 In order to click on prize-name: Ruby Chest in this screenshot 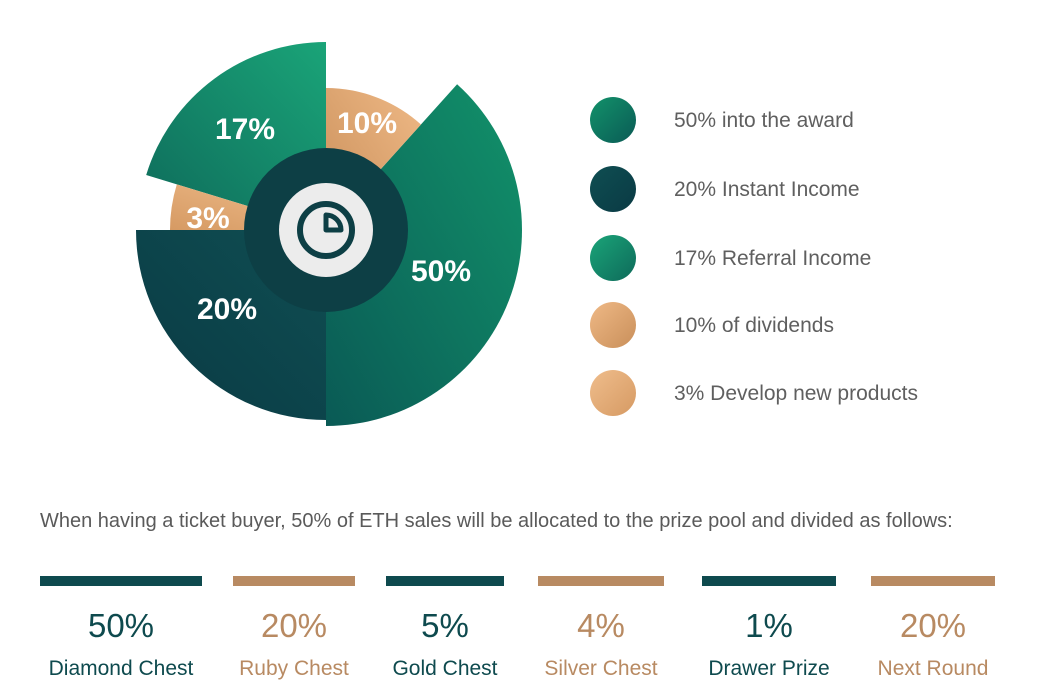, I will do `click(294, 668)`.